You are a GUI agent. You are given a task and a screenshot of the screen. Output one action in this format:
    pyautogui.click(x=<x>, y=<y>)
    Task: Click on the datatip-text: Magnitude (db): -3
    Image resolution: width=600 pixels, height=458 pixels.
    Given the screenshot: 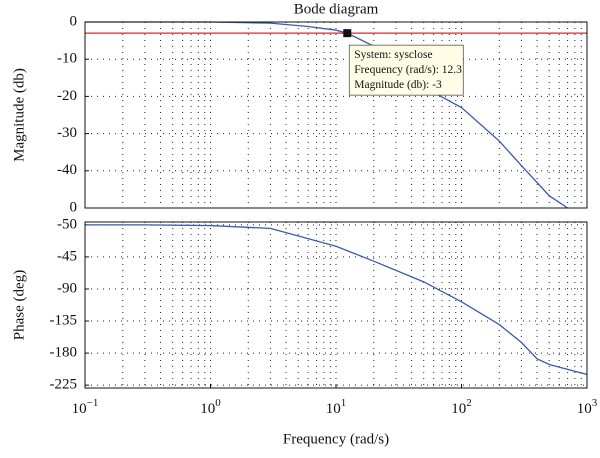 What is the action you would take?
    pyautogui.click(x=398, y=85)
    